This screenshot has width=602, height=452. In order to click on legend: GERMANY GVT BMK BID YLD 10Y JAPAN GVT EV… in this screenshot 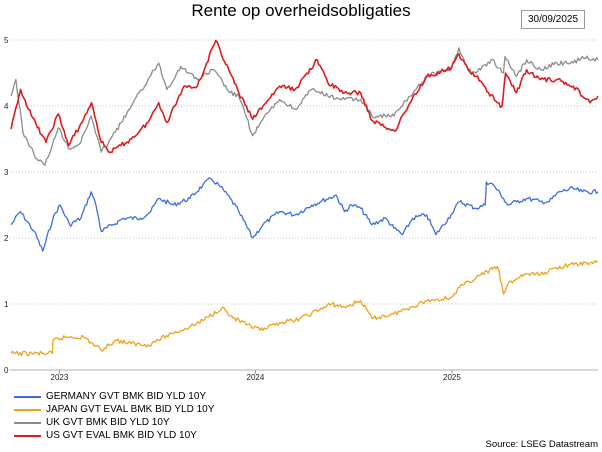, I will do `click(114, 416)`.